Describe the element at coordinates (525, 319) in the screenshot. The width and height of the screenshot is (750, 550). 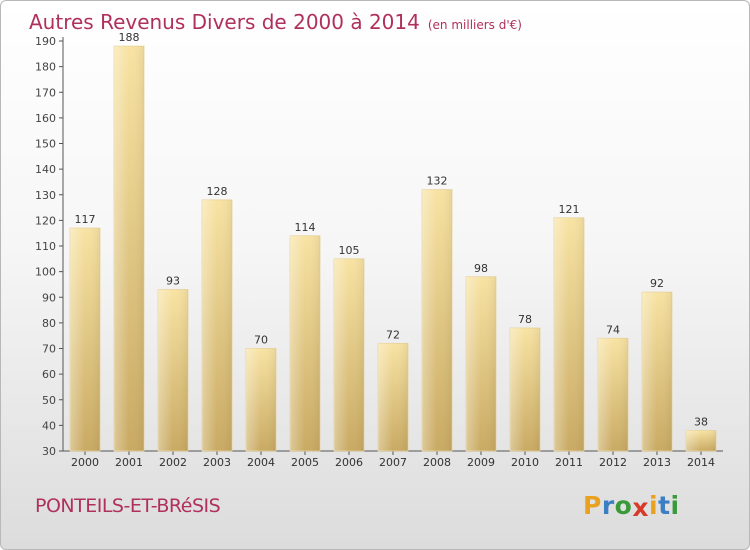
I see `data-label: 78` at that location.